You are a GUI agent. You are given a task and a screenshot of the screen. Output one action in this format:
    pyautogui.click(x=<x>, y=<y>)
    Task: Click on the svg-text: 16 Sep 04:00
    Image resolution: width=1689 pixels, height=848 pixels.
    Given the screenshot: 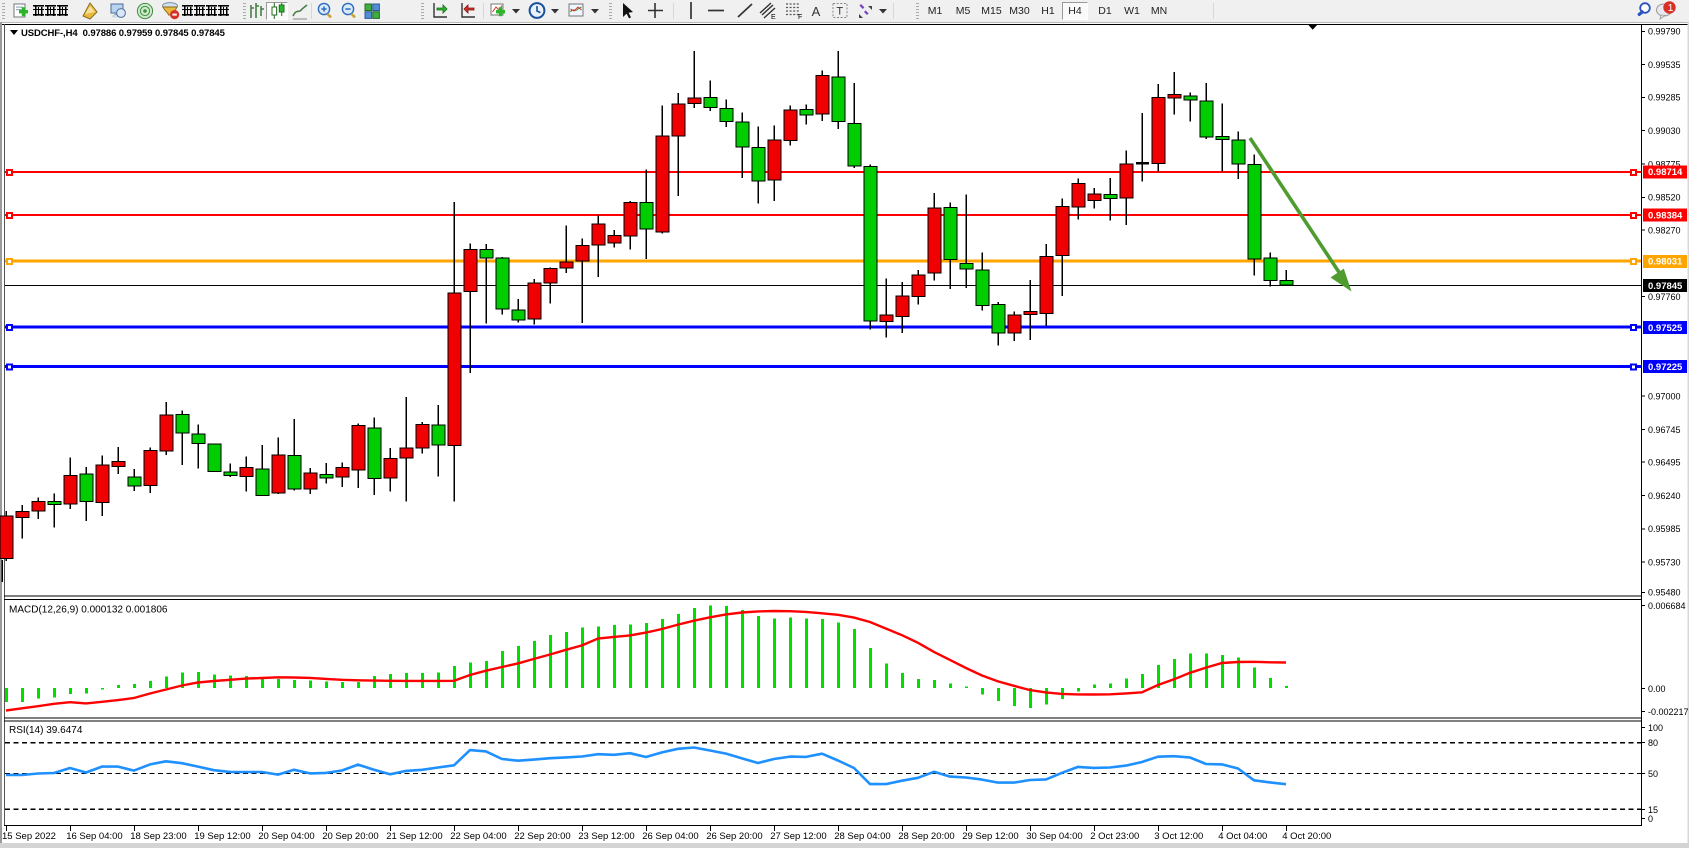 What is the action you would take?
    pyautogui.click(x=94, y=836)
    